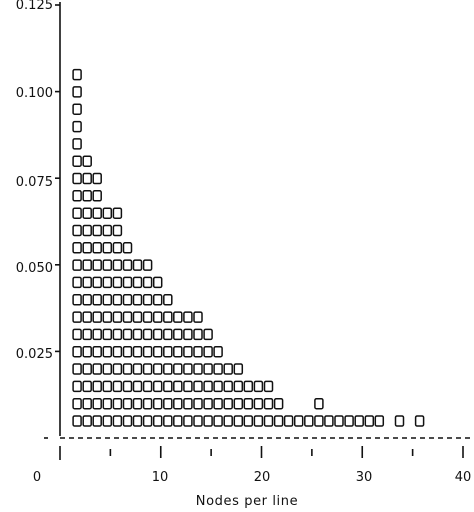  I want to click on x-tick-label: 20, so click(262, 477).